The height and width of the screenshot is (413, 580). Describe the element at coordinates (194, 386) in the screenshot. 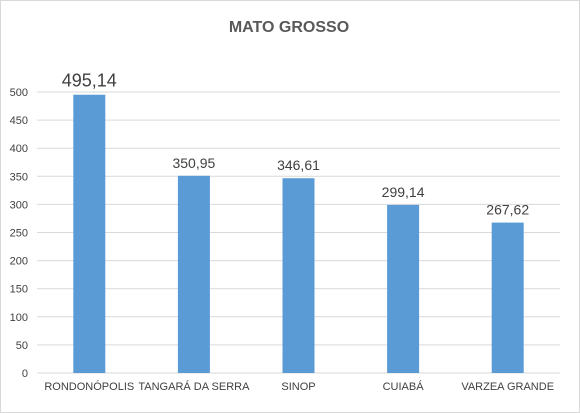

I see `x-category-label: TANGARÁ DA SERRA` at that location.